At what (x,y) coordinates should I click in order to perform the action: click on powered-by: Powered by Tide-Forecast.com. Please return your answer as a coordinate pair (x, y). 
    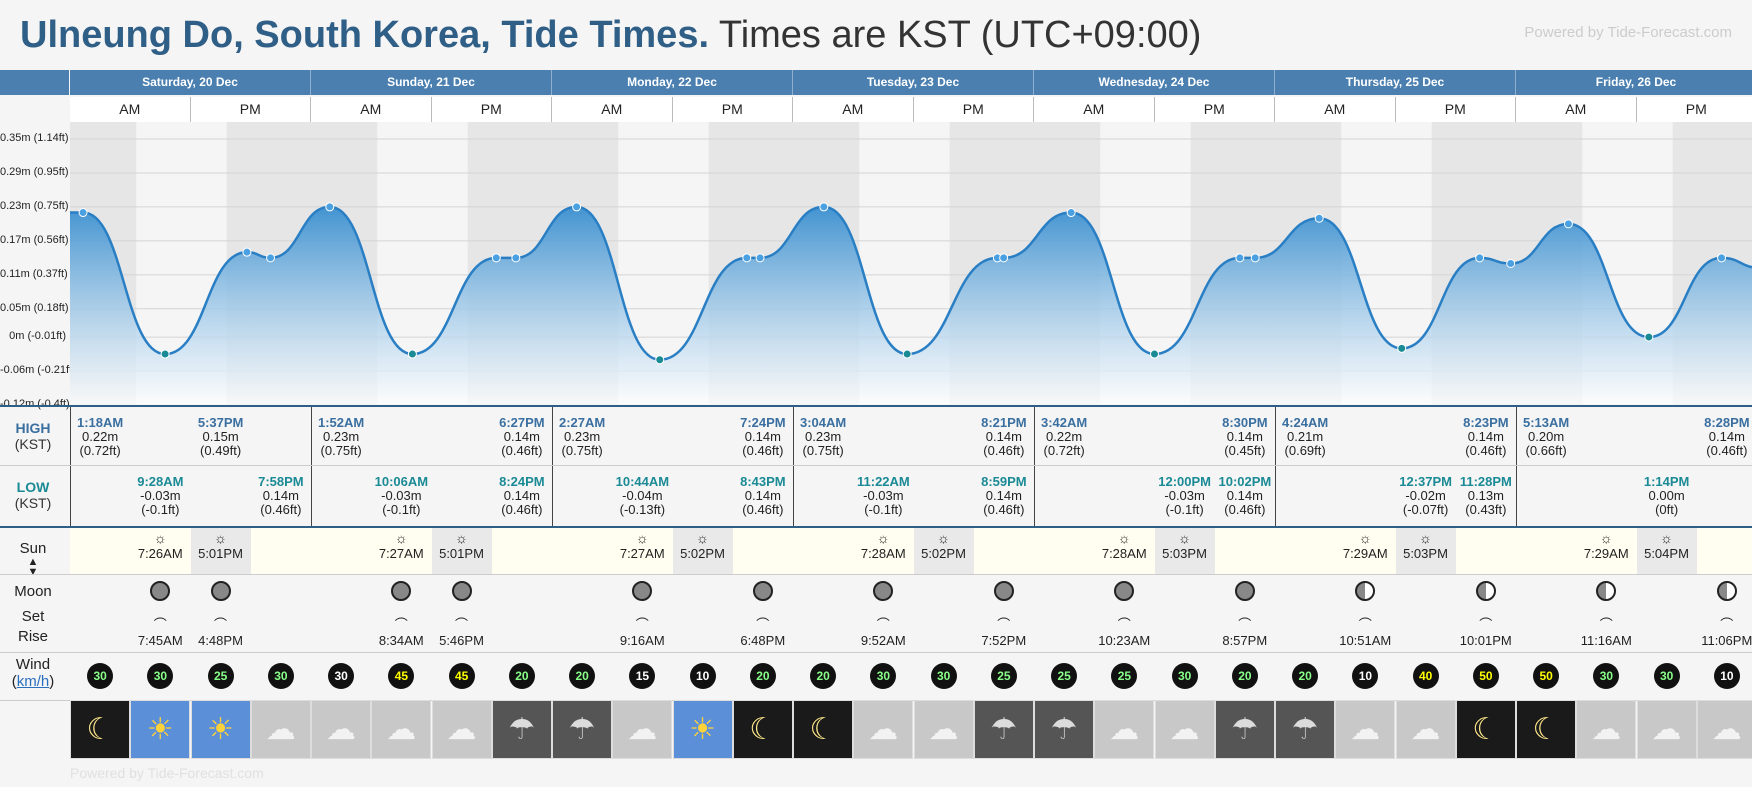
    Looking at the image, I should click on (1628, 32).